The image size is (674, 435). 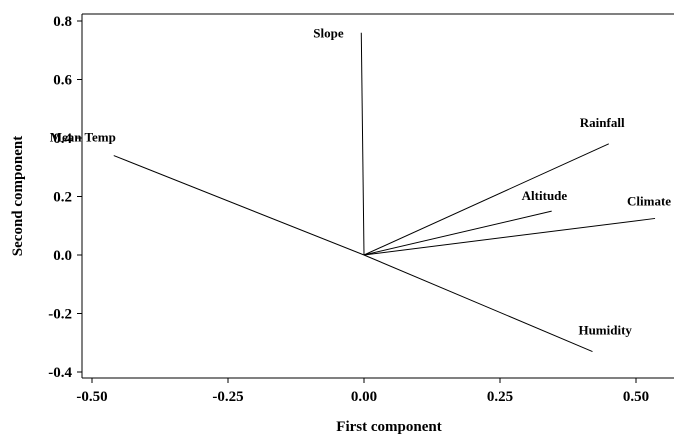 What do you see at coordinates (328, 33) in the screenshot?
I see `vector-label-slope: Slope` at bounding box center [328, 33].